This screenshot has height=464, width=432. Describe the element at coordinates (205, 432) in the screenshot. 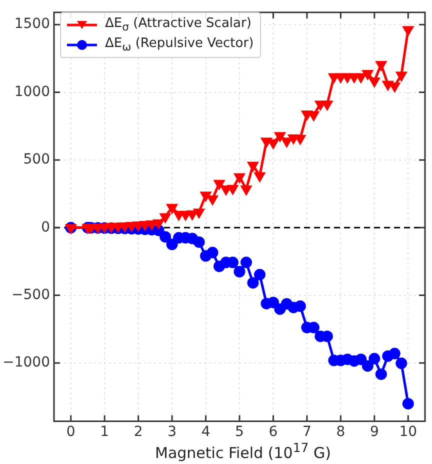

I see `x-tick-label: 4` at that location.